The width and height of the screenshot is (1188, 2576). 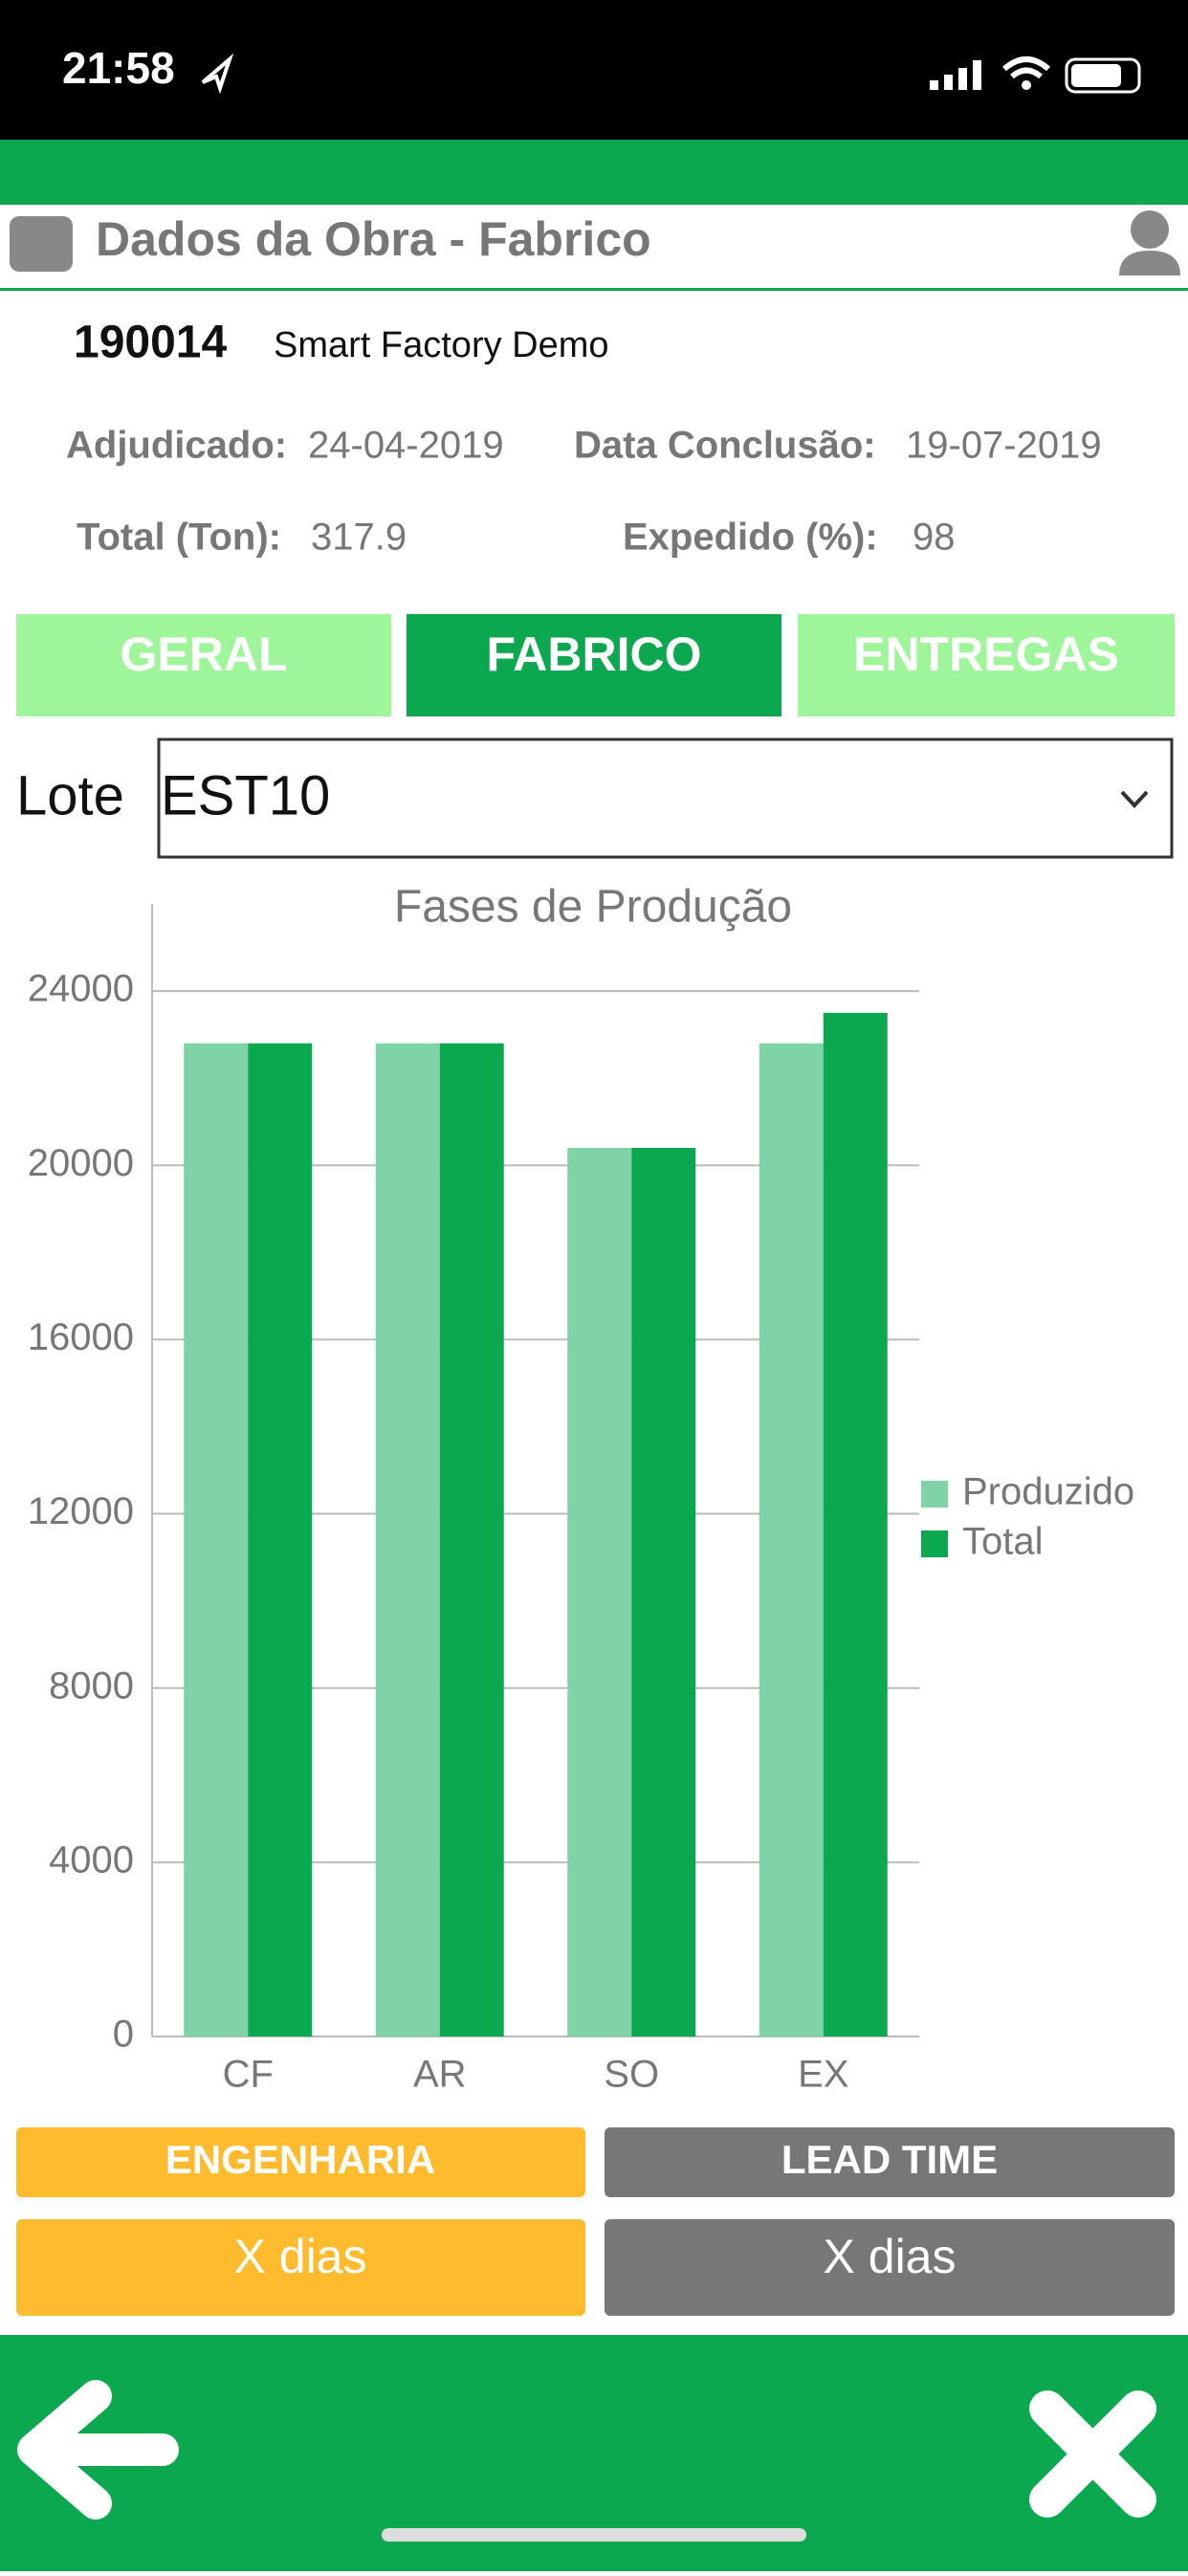 What do you see at coordinates (1092, 2454) in the screenshot?
I see `close-button` at bounding box center [1092, 2454].